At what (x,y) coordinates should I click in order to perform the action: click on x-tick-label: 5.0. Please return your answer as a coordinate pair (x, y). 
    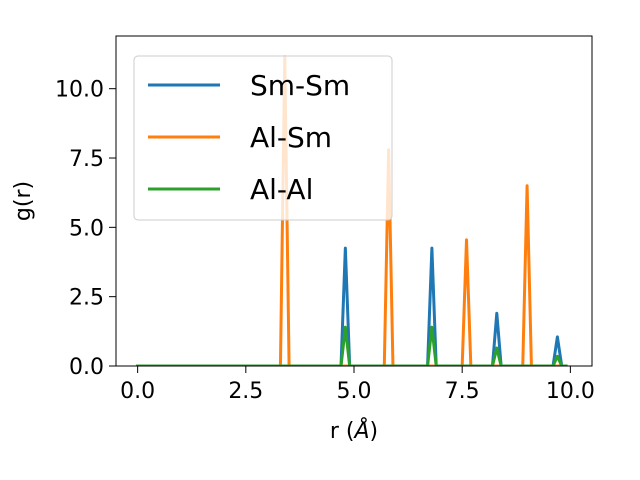
    Looking at the image, I should click on (354, 391).